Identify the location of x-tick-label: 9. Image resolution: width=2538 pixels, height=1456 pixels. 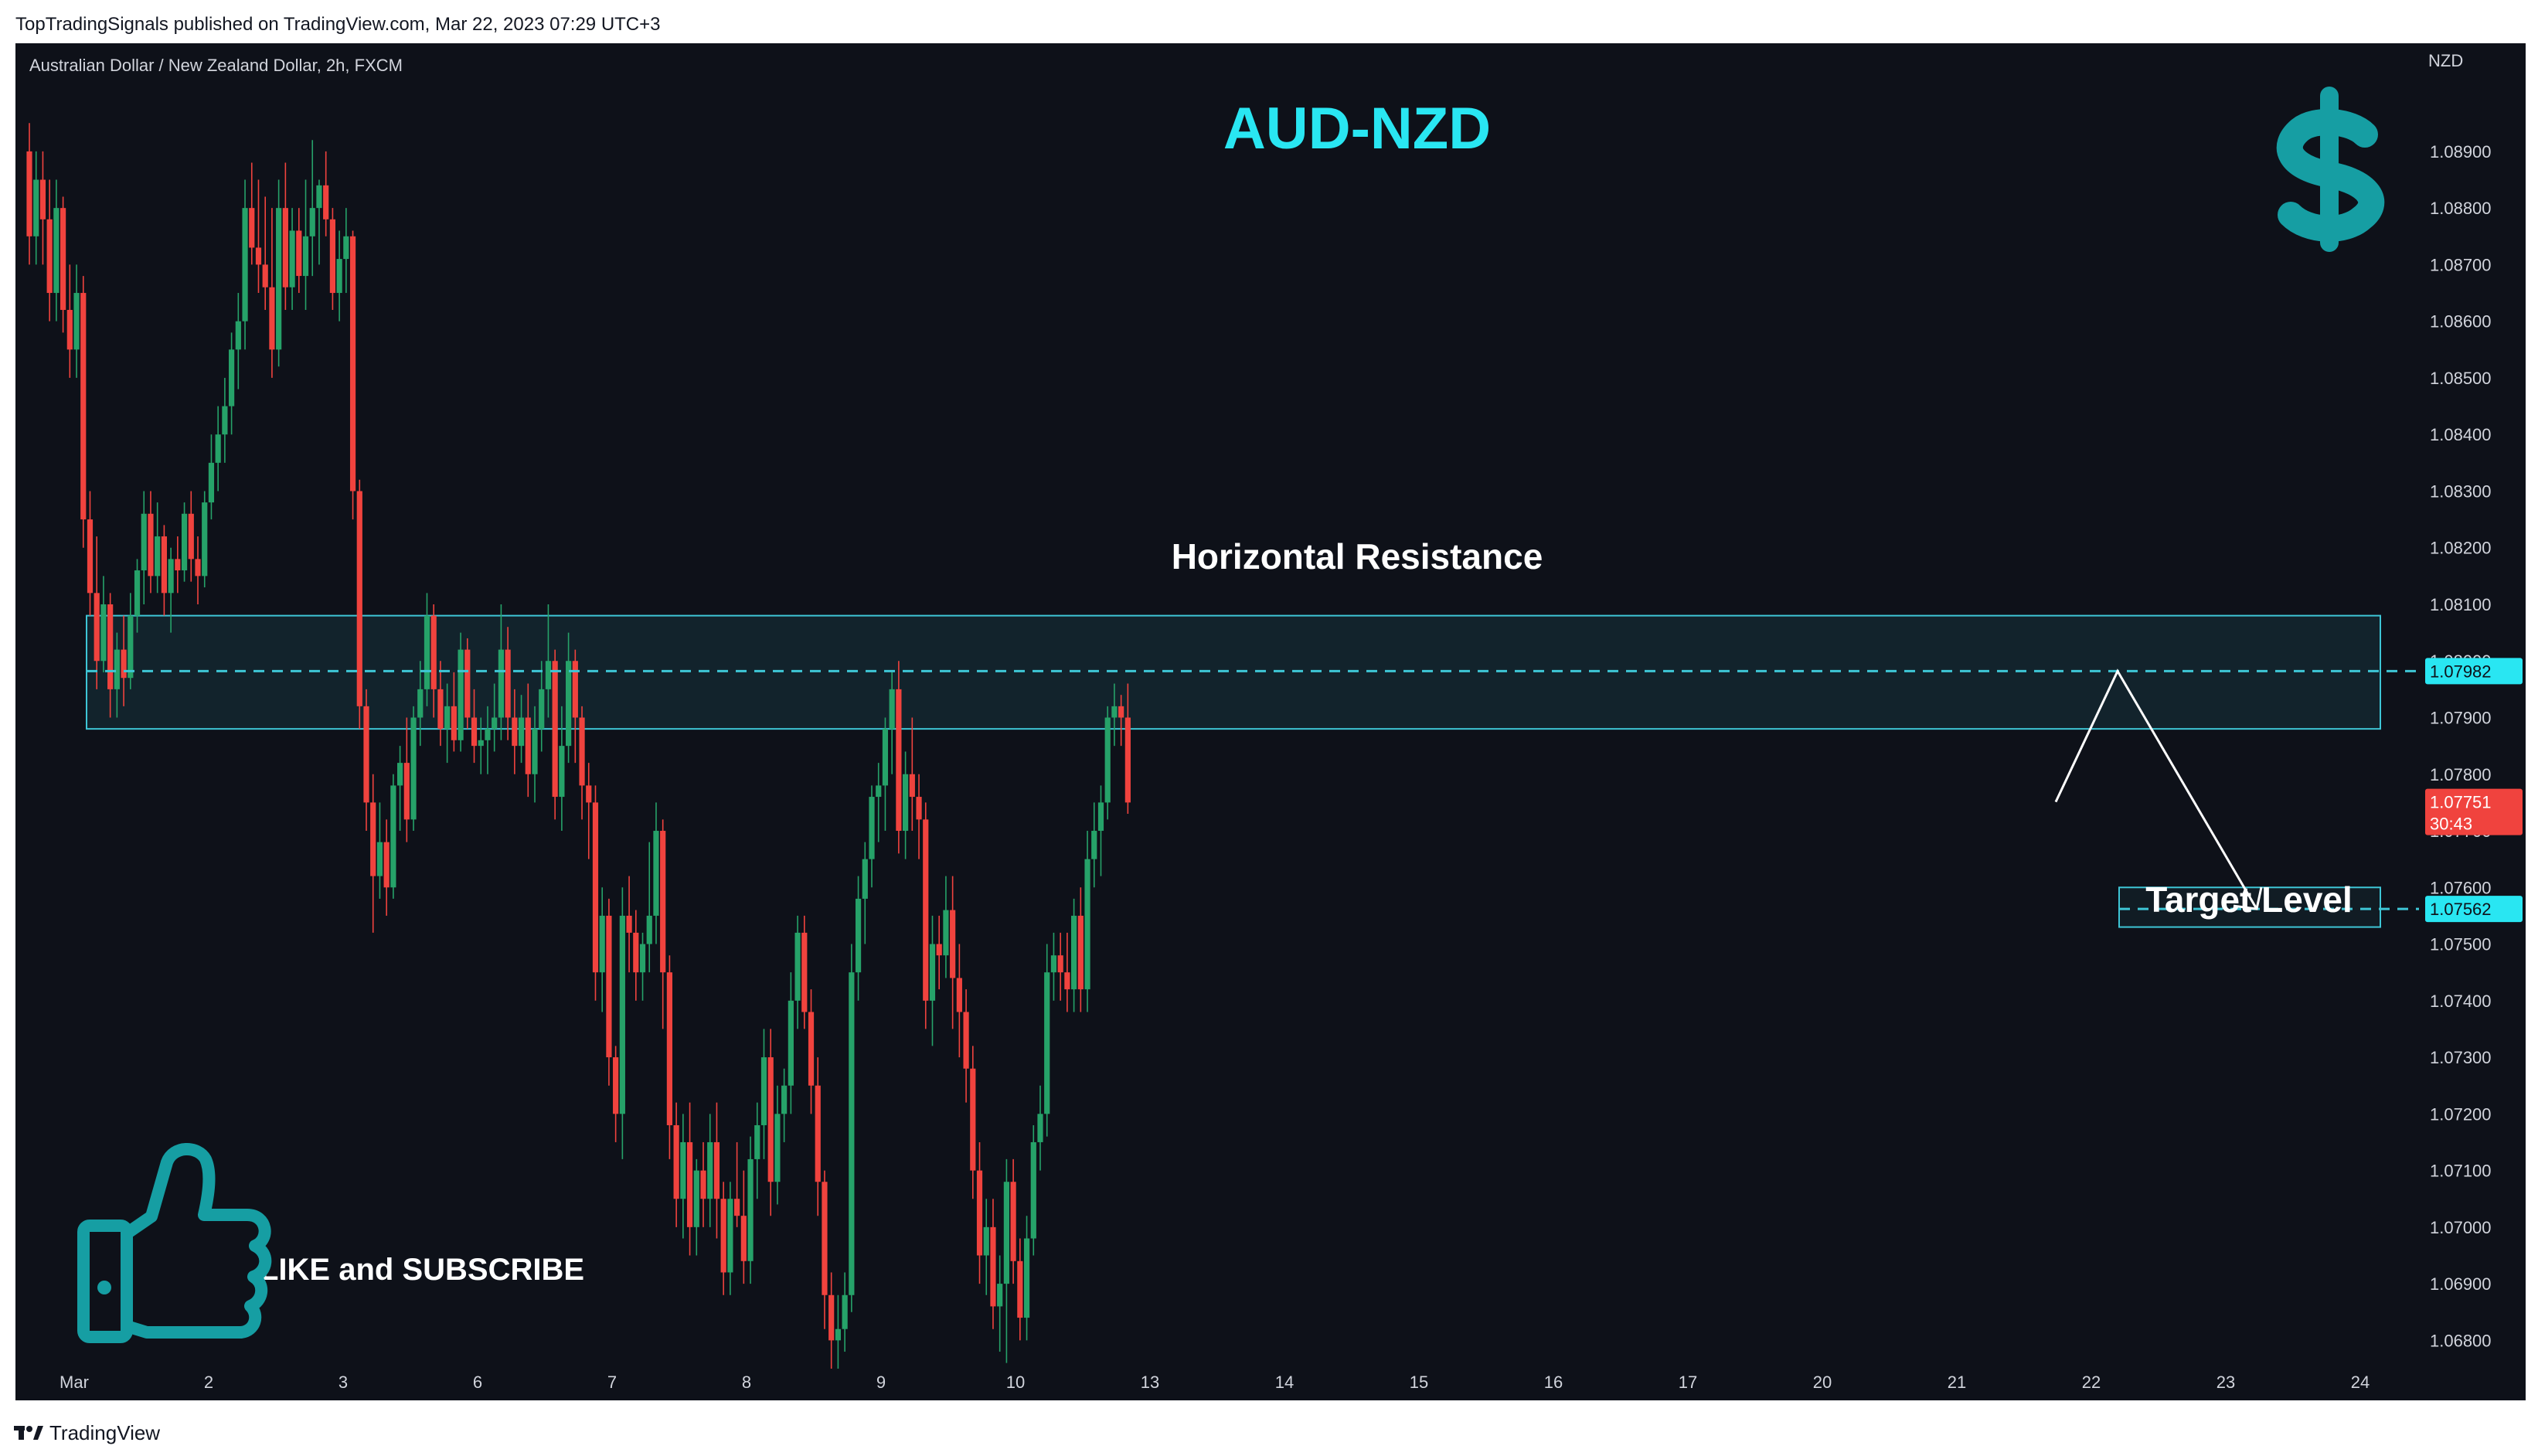
(881, 1383).